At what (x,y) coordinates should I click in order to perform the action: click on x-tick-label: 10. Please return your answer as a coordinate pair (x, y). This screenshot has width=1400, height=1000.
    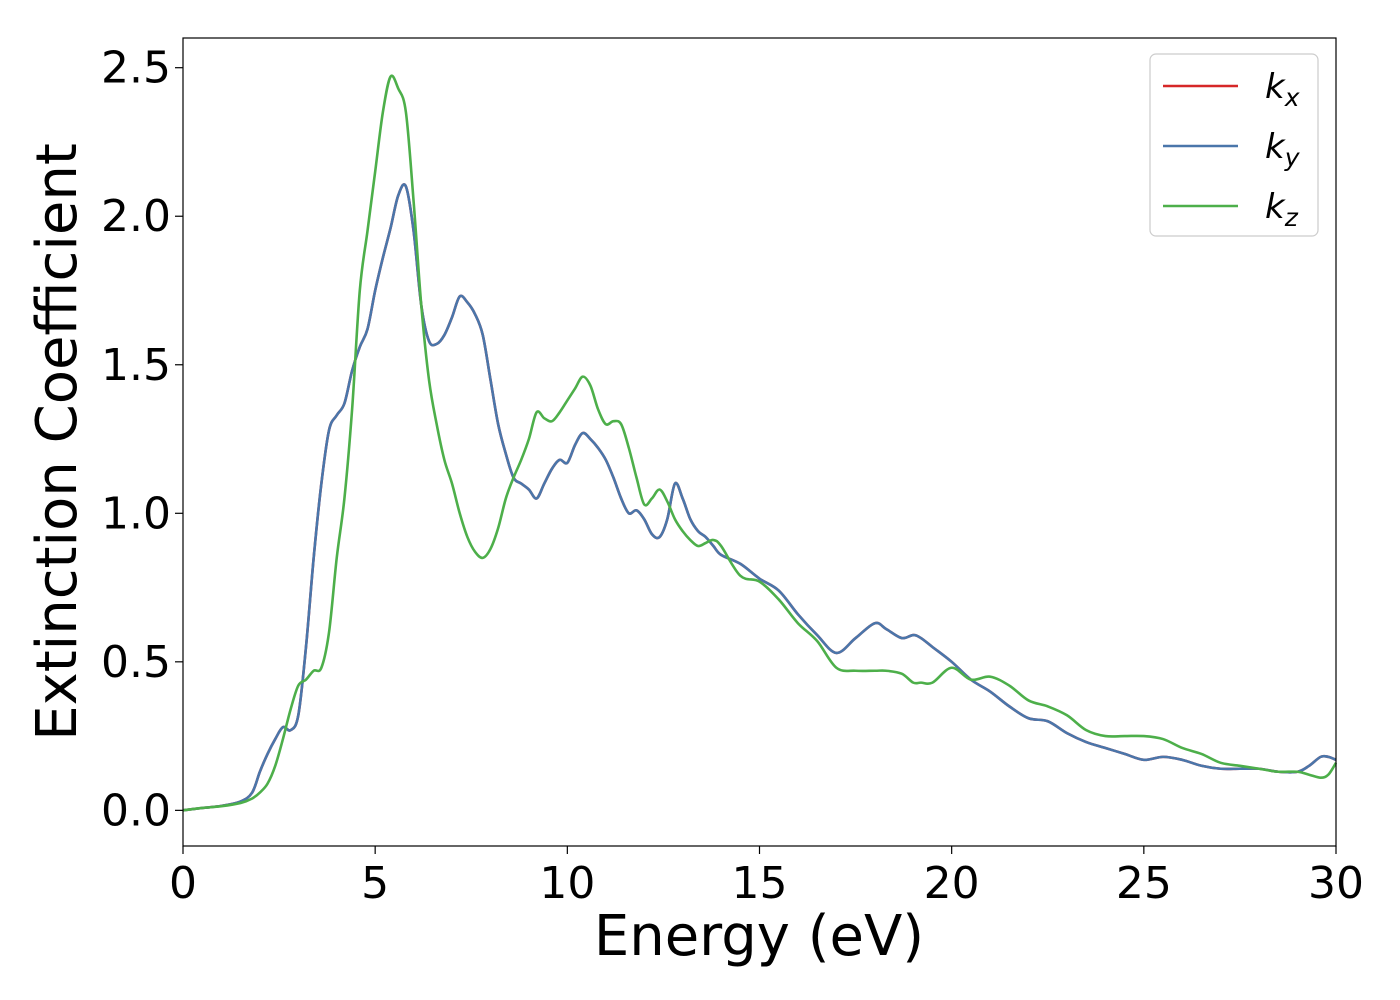
    Looking at the image, I should click on (567, 883).